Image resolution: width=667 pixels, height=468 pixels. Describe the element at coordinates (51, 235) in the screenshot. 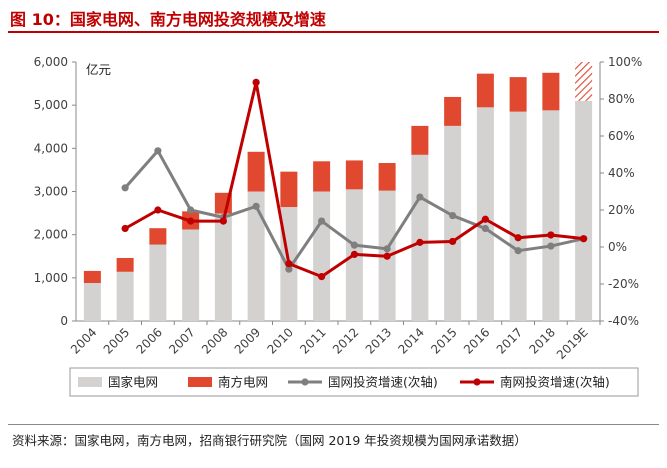

I see `y-tick-label: 2,000` at that location.